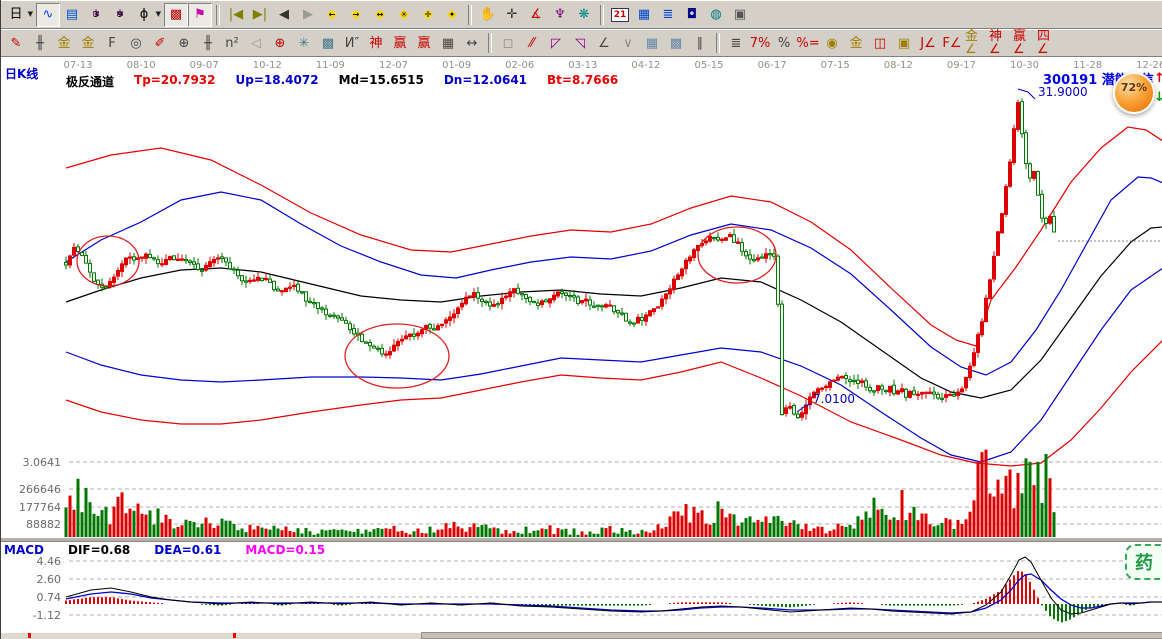 This screenshot has height=639, width=1162. I want to click on up-arrow-icon: ↑, so click(1158, 78).